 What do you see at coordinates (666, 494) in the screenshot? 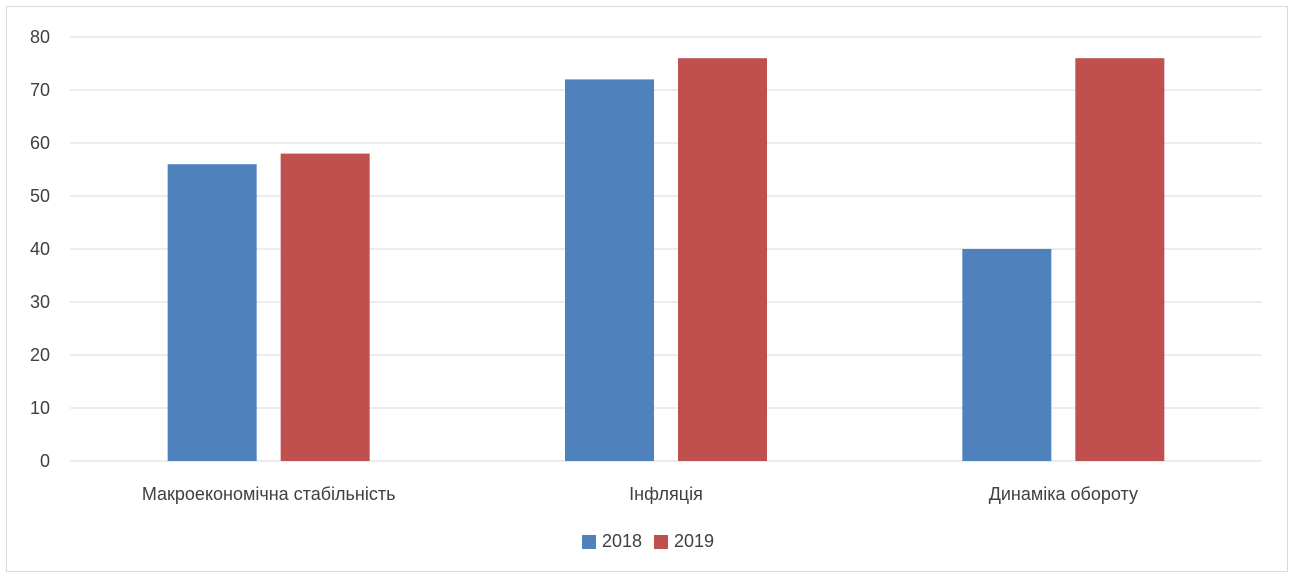
I see `x-category-label: Інфляція` at bounding box center [666, 494].